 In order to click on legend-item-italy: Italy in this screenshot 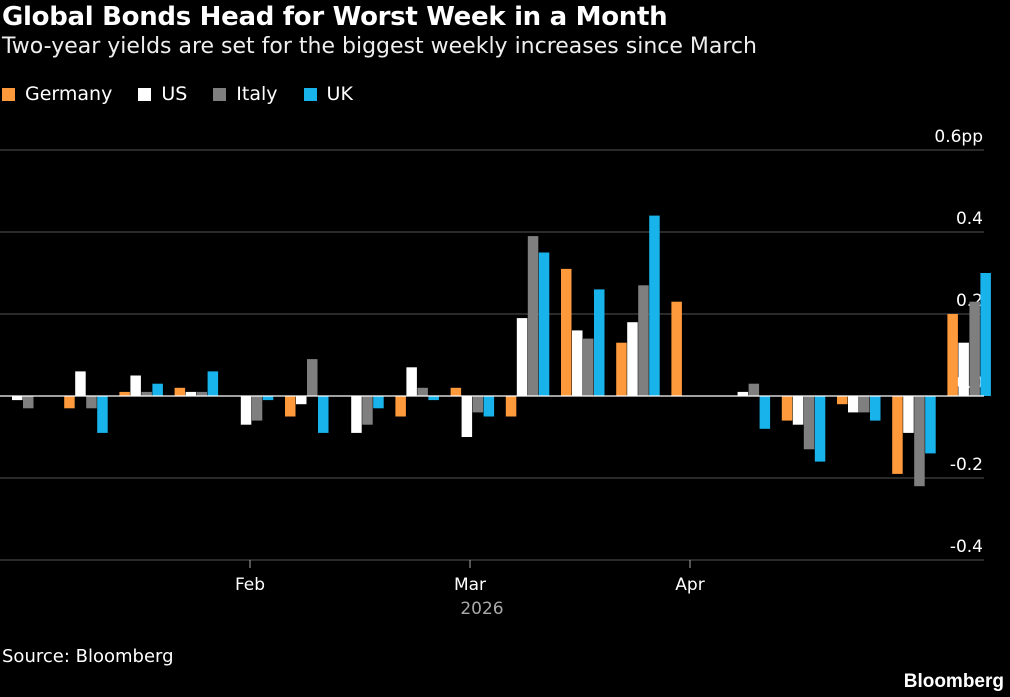, I will do `click(245, 94)`.